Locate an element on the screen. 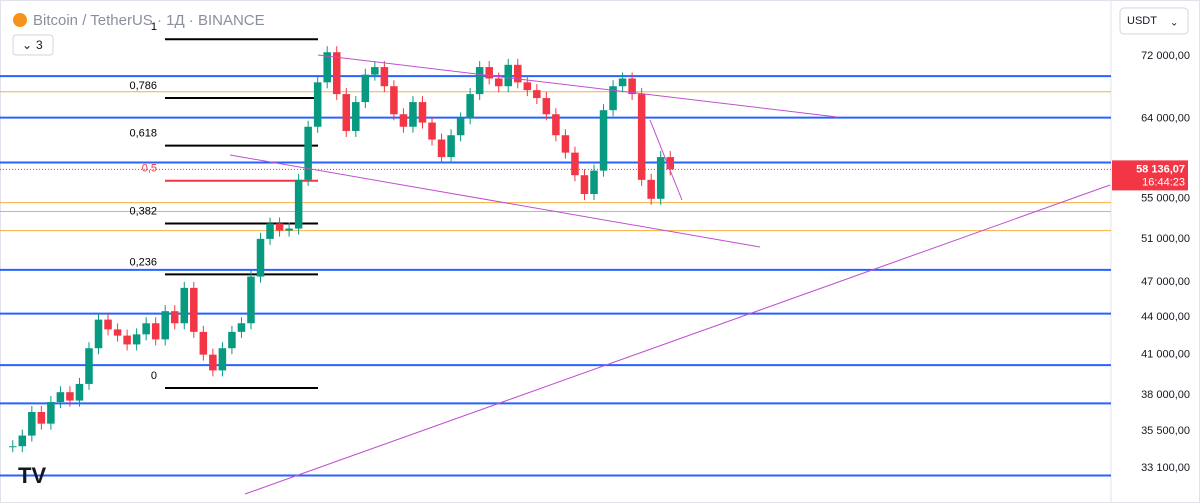 This screenshot has height=503, width=1200. fib-label: 0,236 is located at coordinates (143, 262).